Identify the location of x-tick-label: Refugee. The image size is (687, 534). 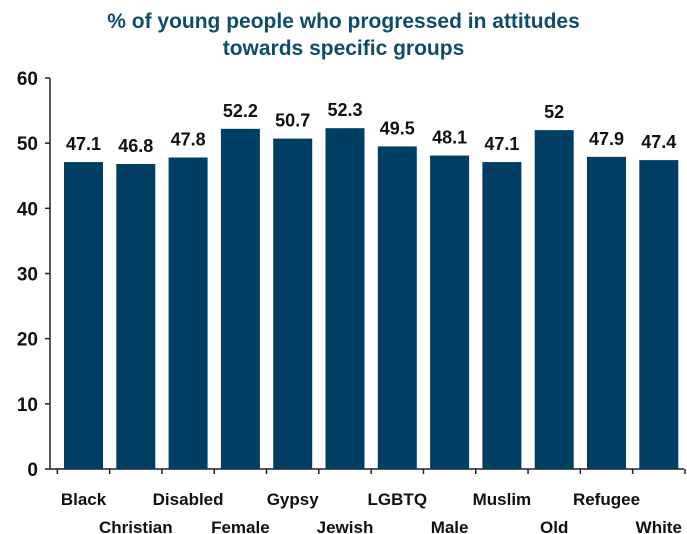
(606, 499).